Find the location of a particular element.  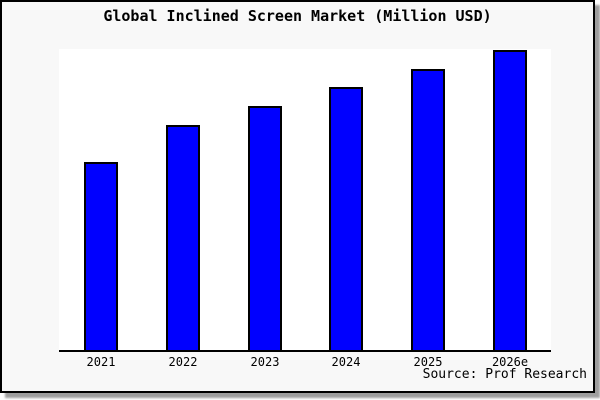

x-tick-label-2026e: 2026e is located at coordinates (510, 362).